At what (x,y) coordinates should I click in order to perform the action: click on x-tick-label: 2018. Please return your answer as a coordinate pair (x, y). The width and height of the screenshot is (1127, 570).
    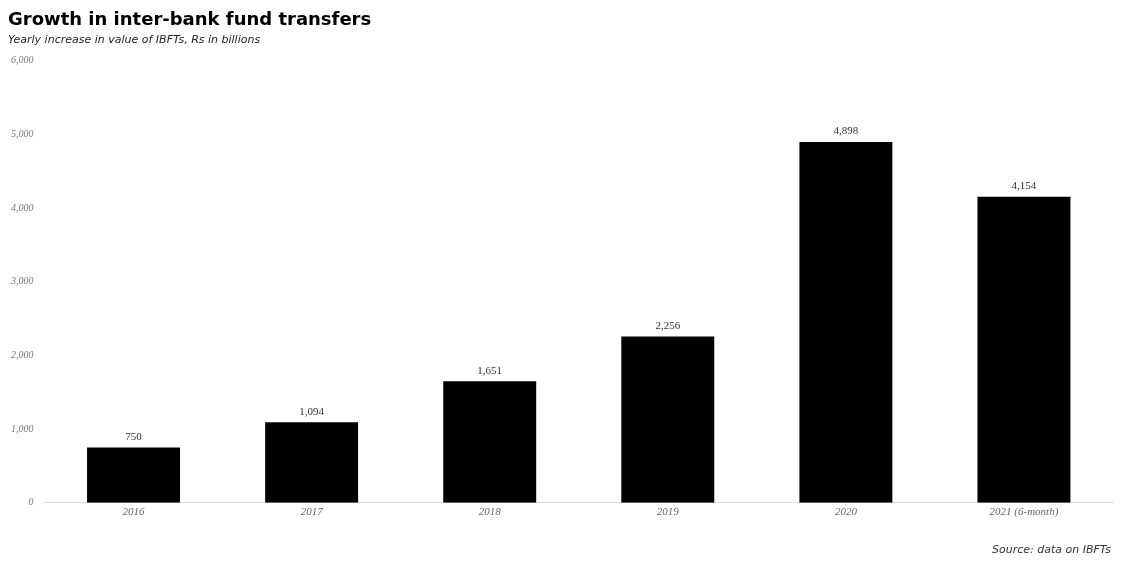
    Looking at the image, I should click on (490, 511).